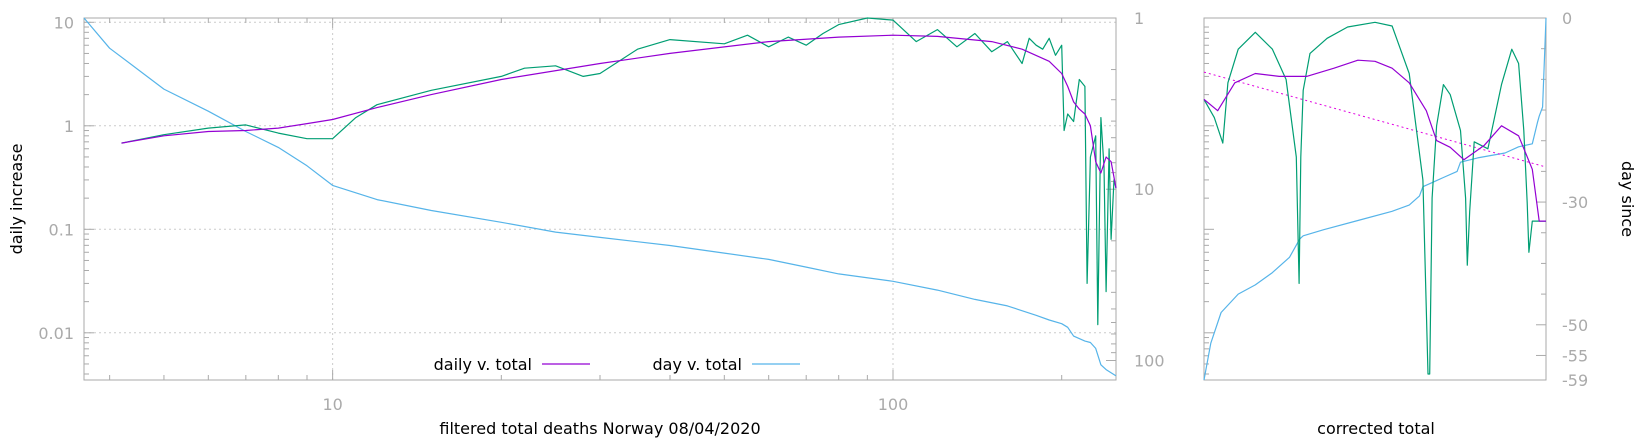 This screenshot has width=1640, height=440. I want to click on main-y2-tick-label: 10, so click(1144, 189).